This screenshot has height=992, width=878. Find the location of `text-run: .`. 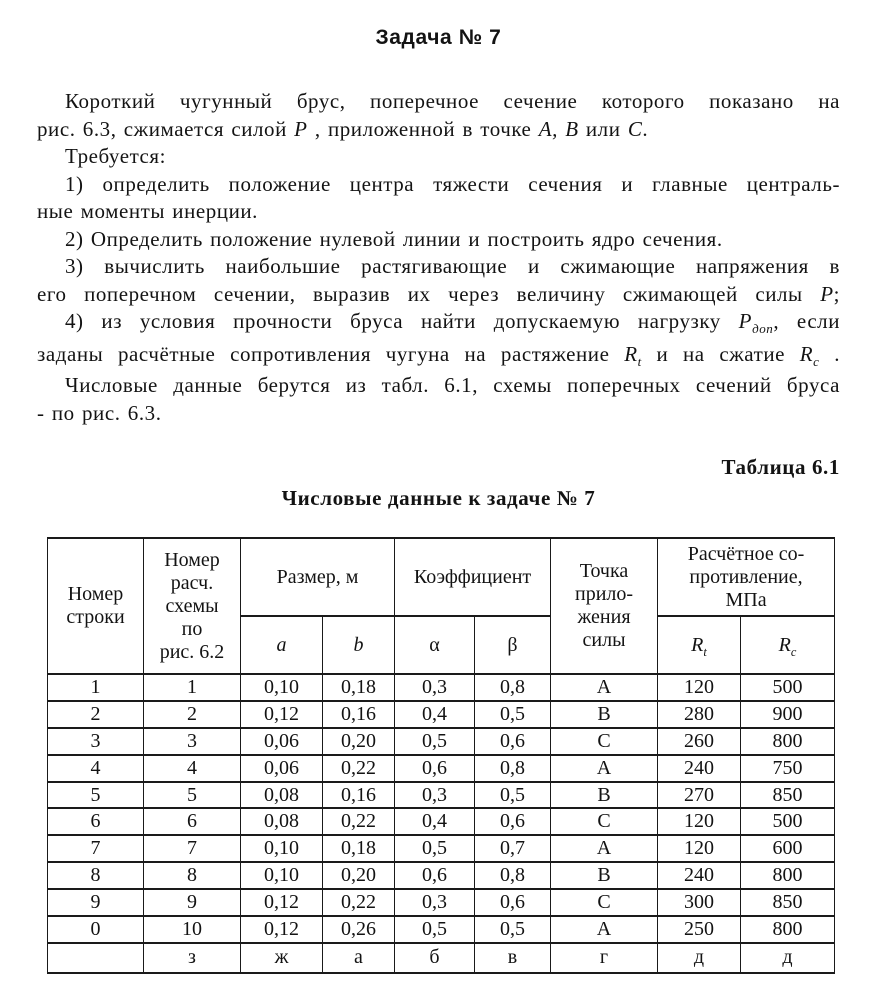

text-run: . is located at coordinates (829, 353).